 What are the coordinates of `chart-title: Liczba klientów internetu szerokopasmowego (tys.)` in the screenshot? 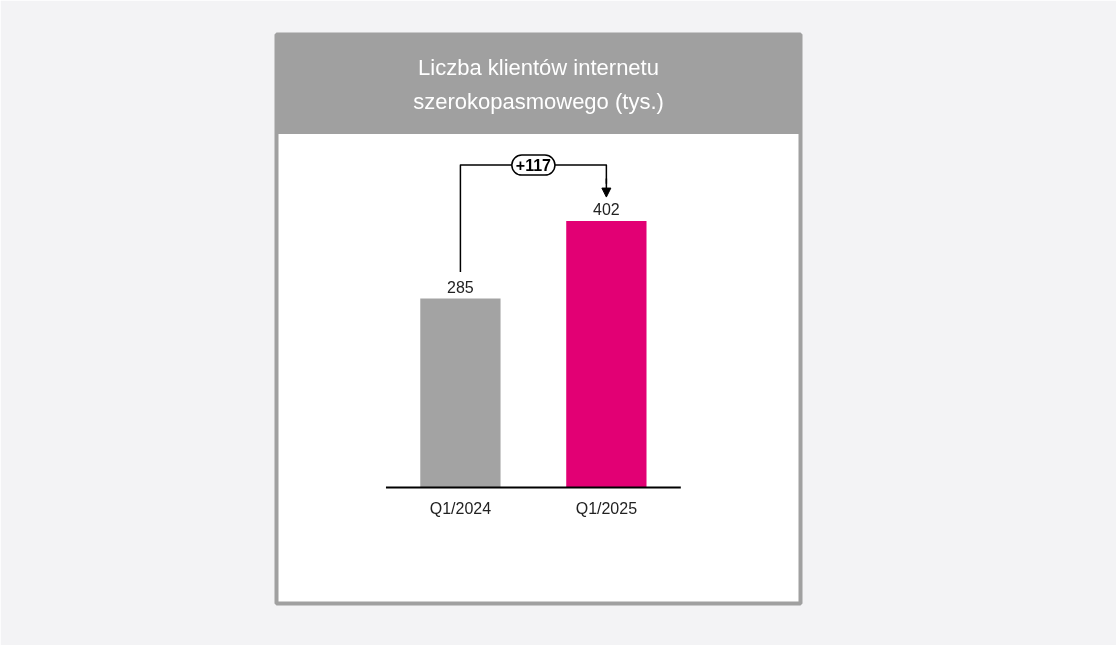 It's located at (538, 84).